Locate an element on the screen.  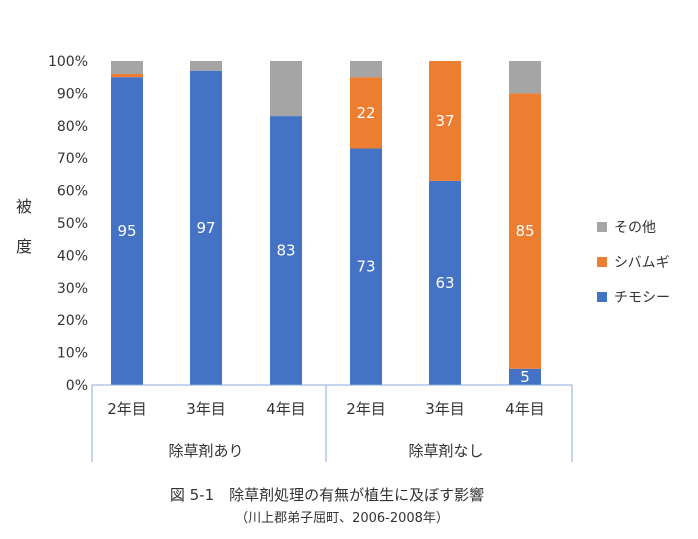
data-label-1-3: 83 is located at coordinates (285, 251).